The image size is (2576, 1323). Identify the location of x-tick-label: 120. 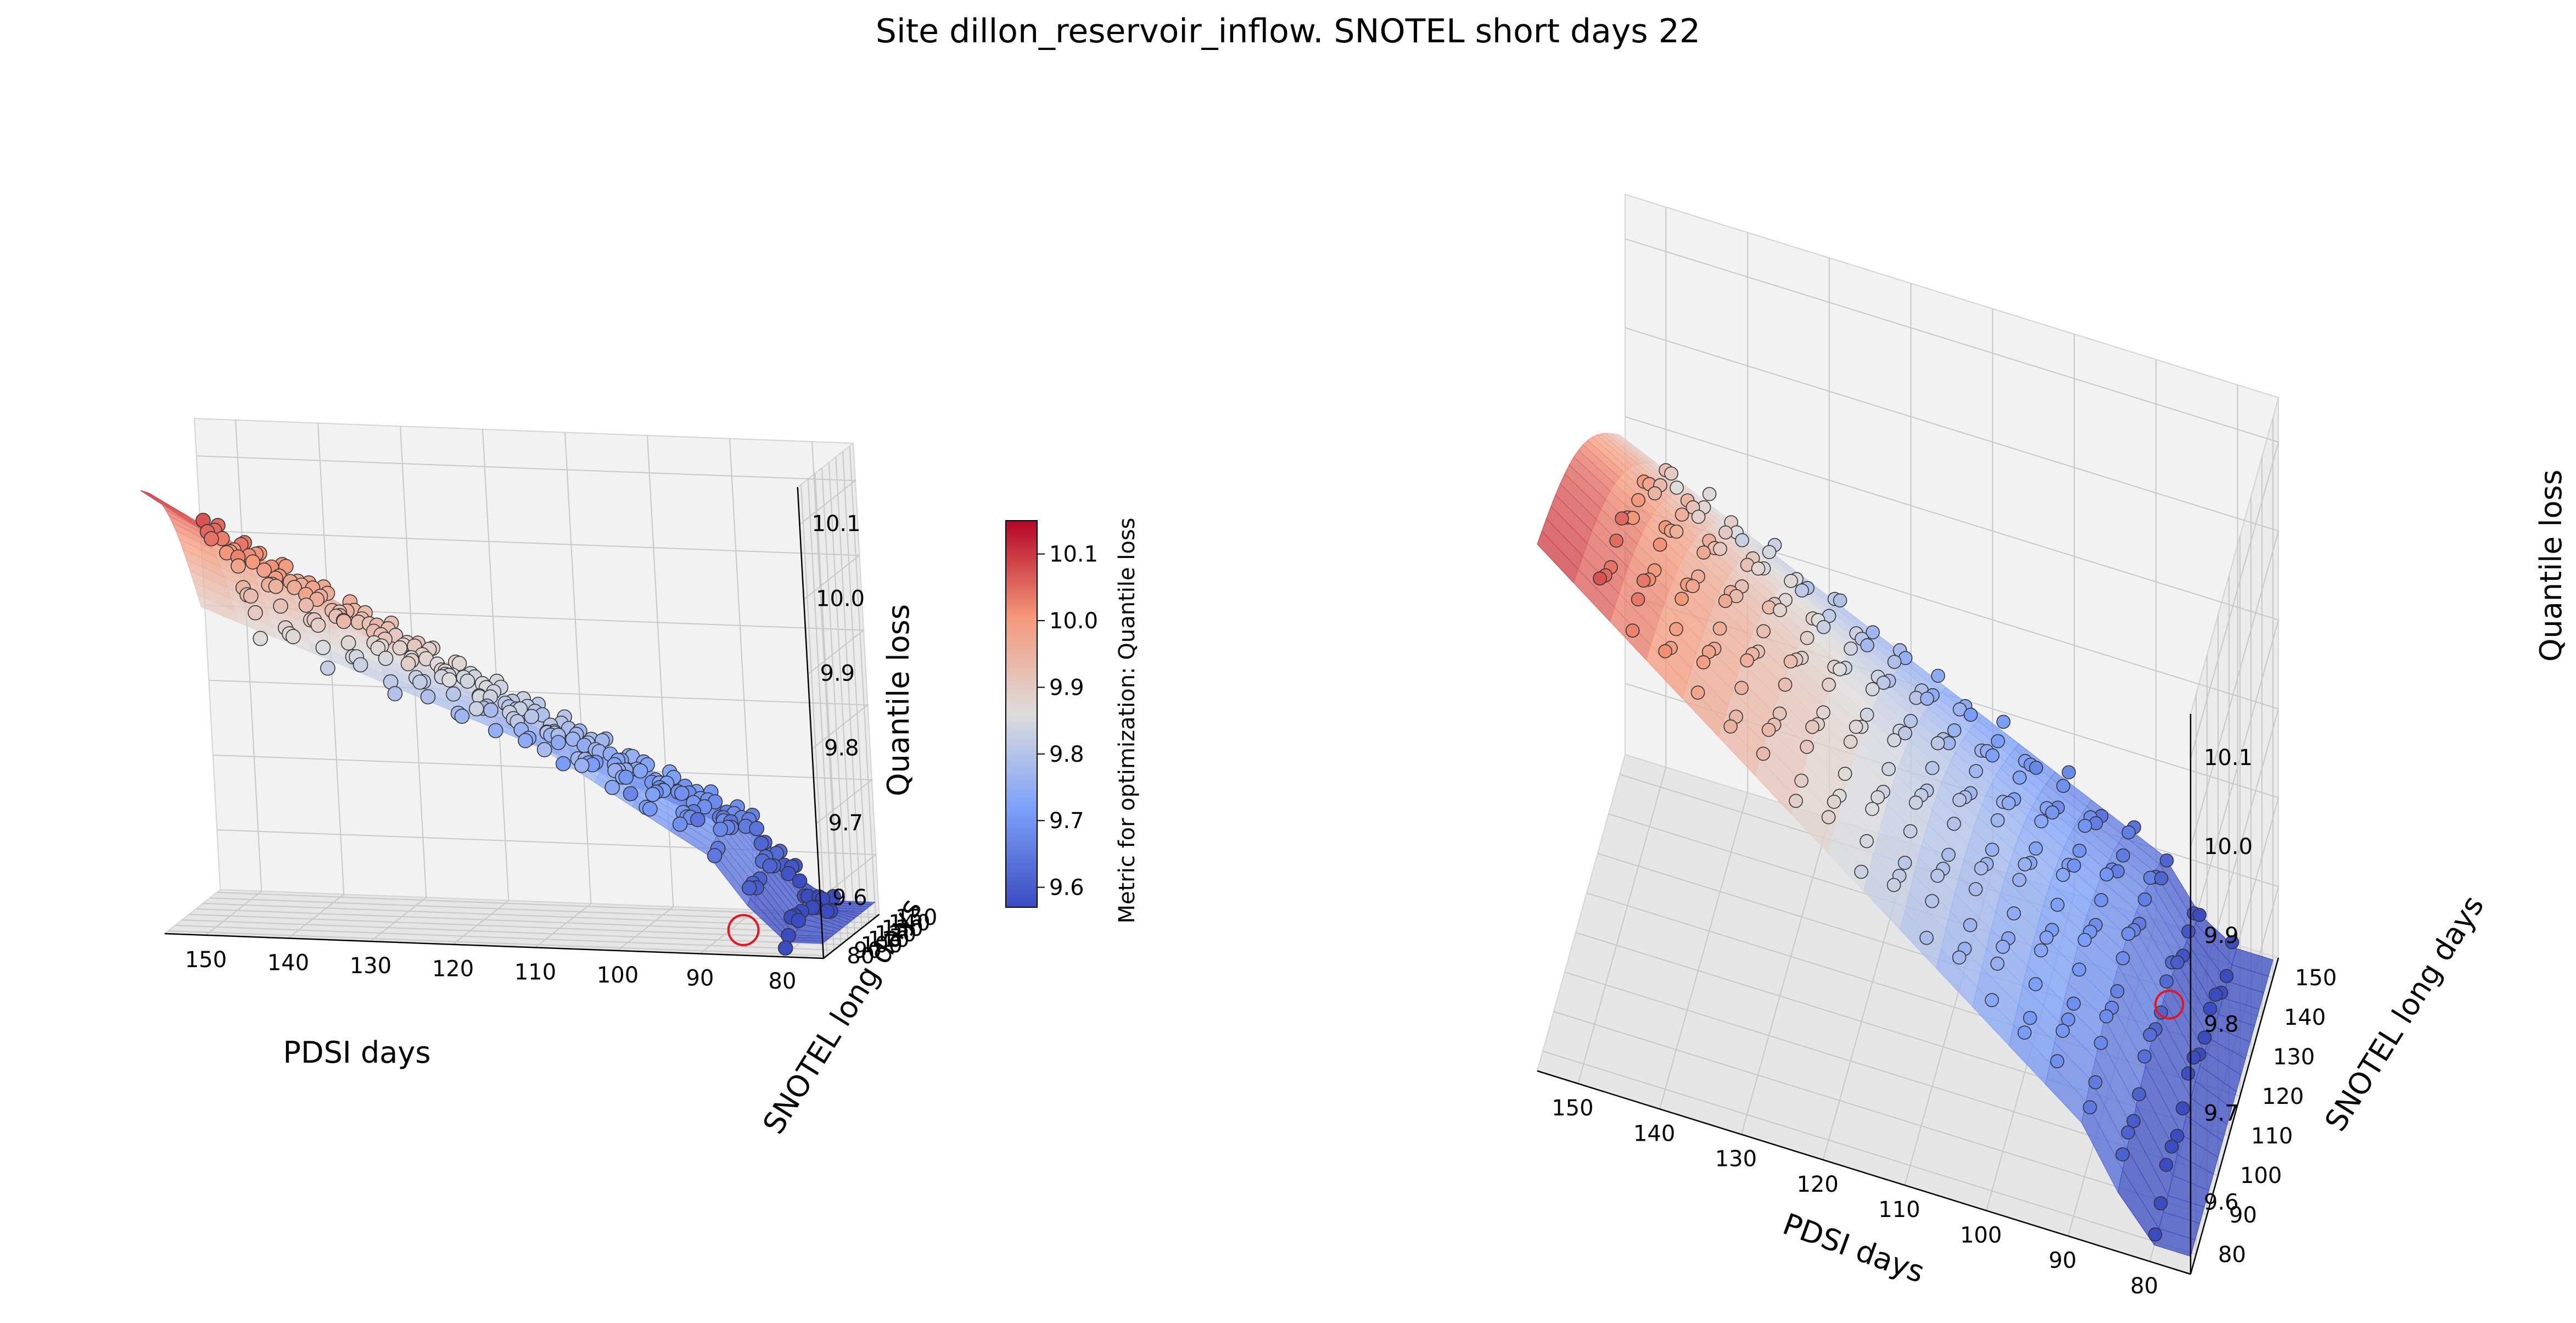
(1817, 1184).